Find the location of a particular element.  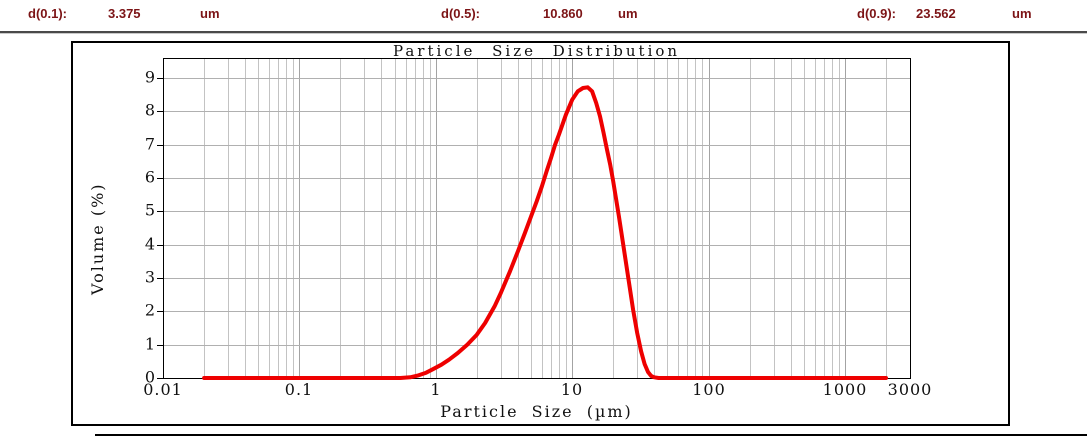

d10-value: 3.375 is located at coordinates (124, 13).